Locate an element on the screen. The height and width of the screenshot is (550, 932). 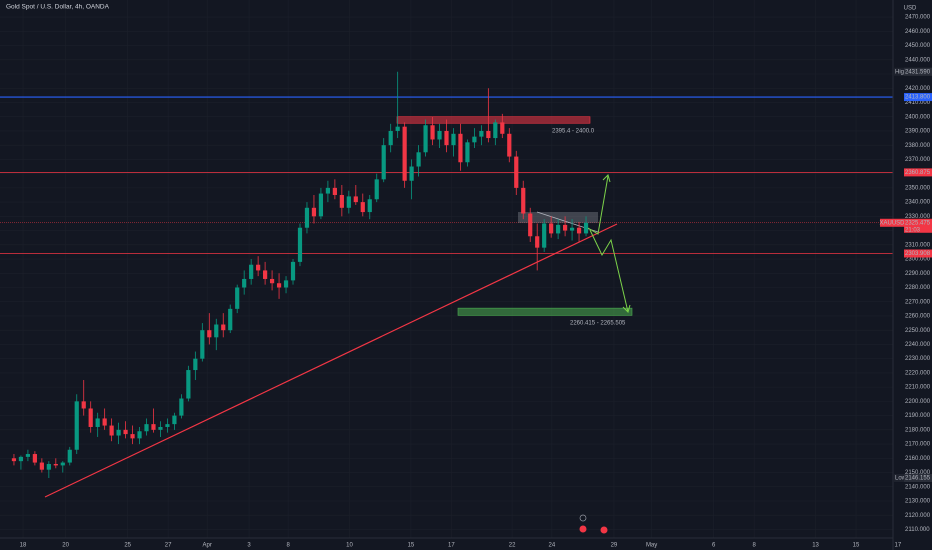
y-tick-label: 2250.000 is located at coordinates (918, 331).